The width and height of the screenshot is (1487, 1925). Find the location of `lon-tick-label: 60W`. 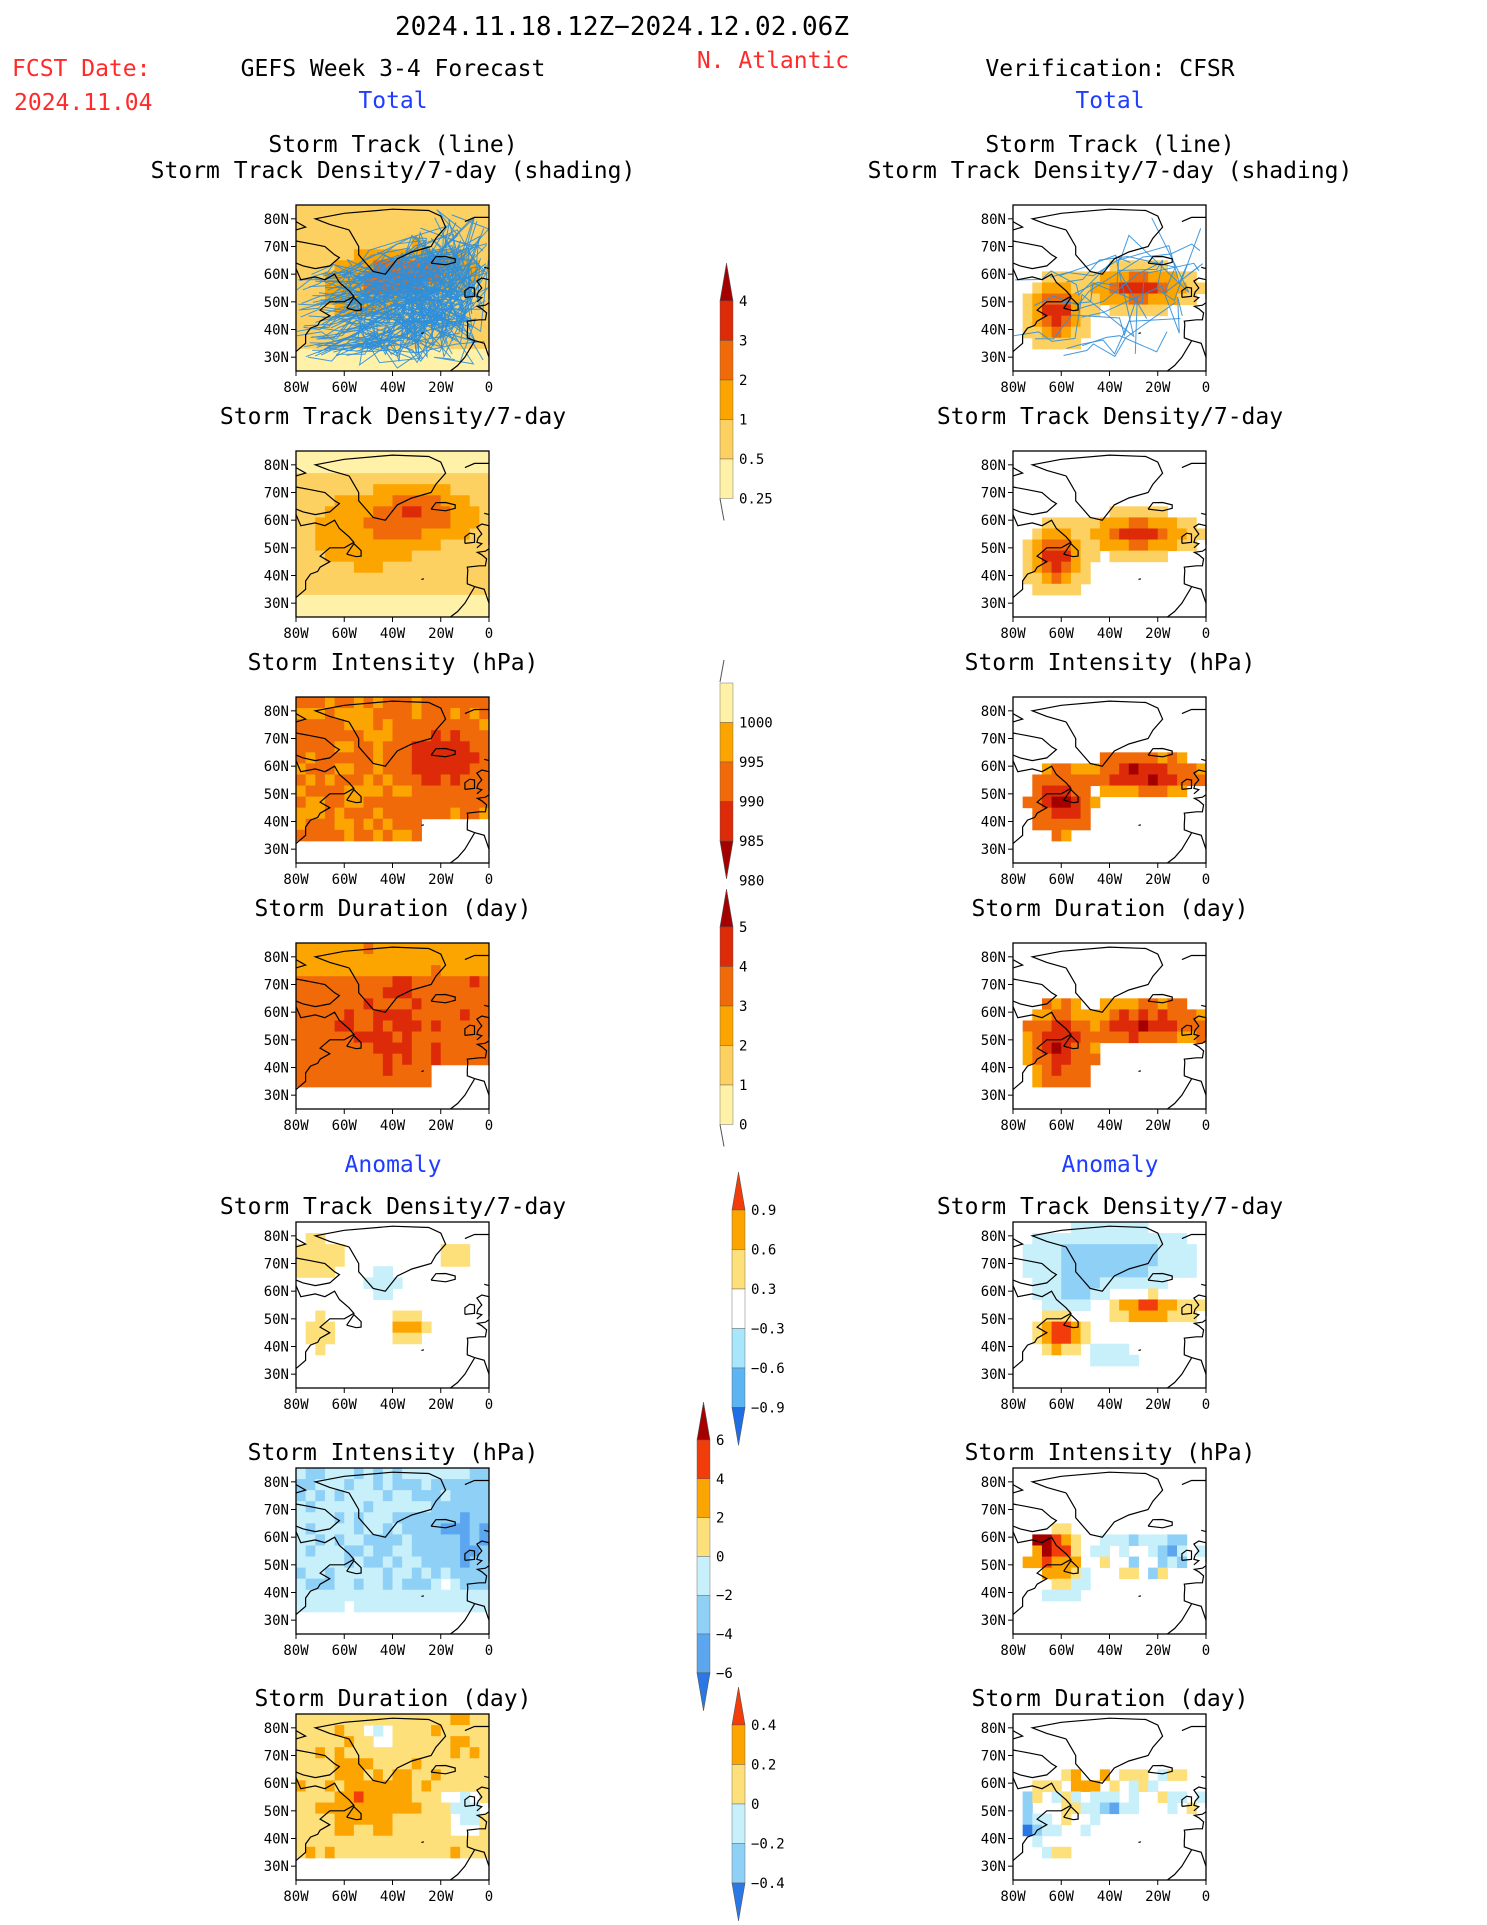

lon-tick-label: 60W is located at coordinates (1062, 1405).